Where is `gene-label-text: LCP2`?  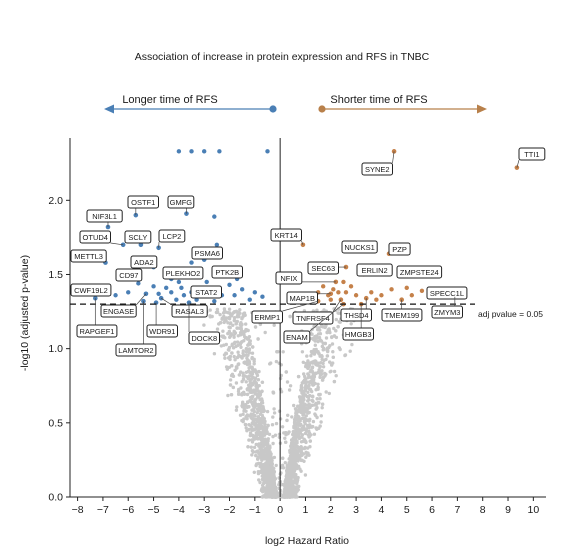
gene-label-text: LCP2 is located at coordinates (172, 236).